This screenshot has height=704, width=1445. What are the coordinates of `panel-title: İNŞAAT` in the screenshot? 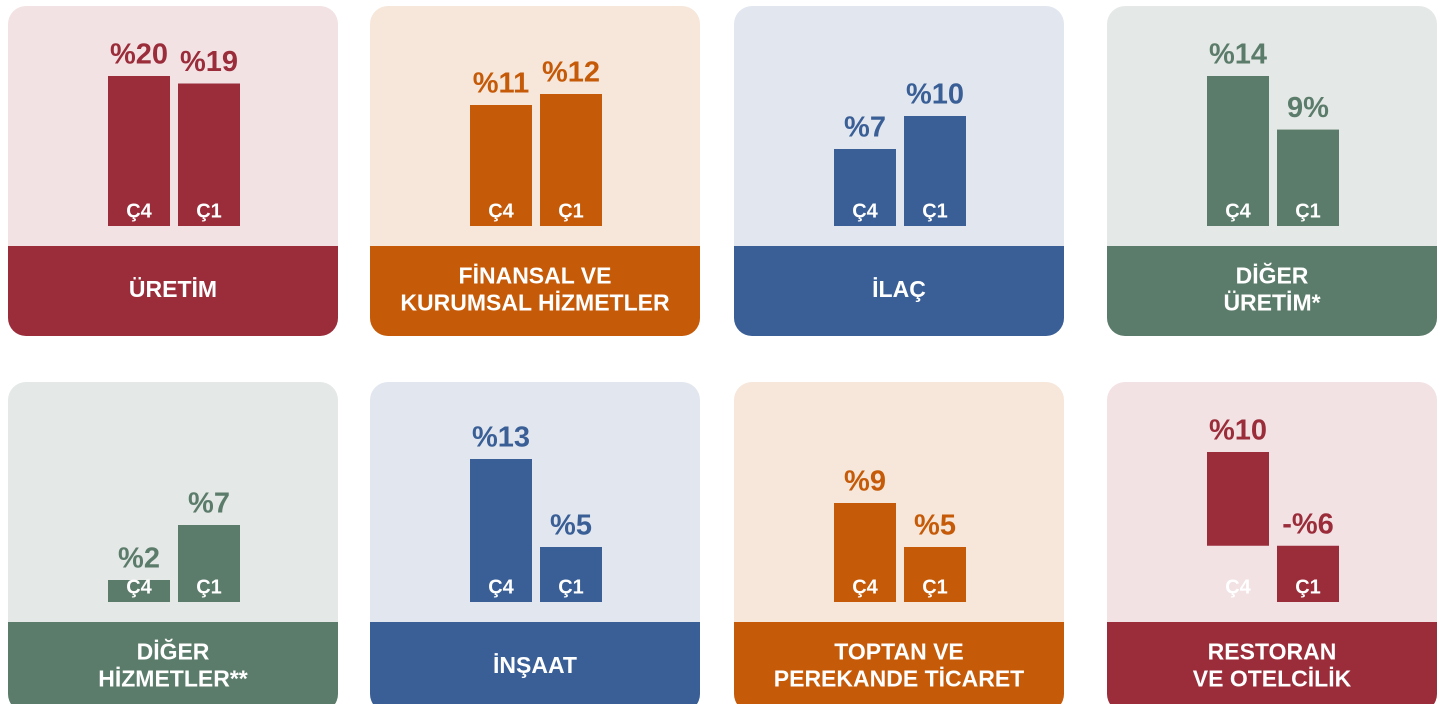 It's located at (535, 665).